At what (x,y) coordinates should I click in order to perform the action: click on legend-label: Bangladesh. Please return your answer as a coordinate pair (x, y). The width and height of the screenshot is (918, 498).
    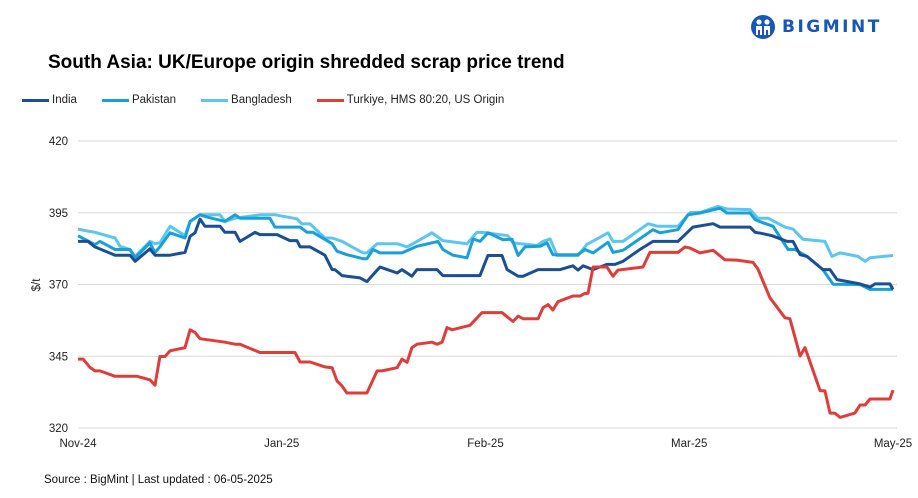
    Looking at the image, I should click on (261, 100).